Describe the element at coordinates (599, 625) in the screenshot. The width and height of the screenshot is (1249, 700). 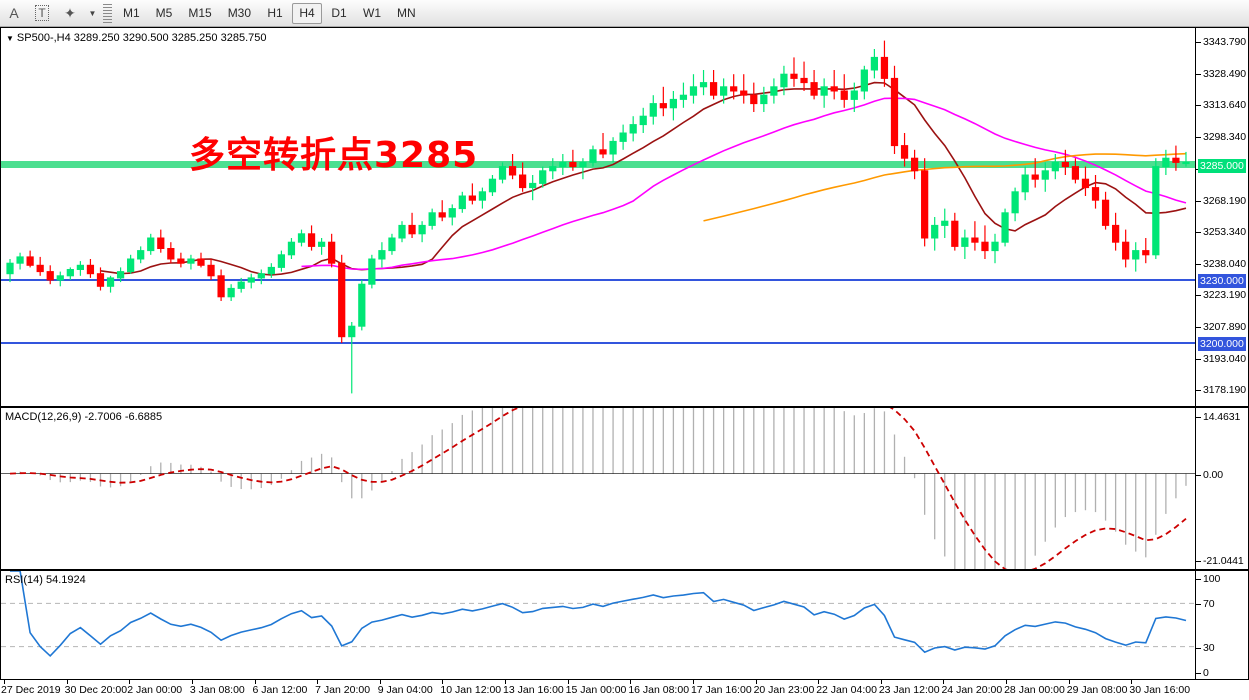
I see `rsi-plot-area` at that location.